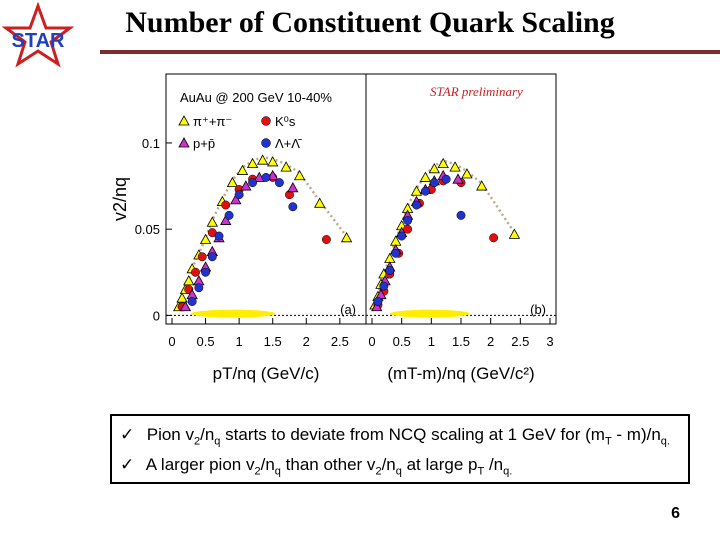  I want to click on x-axis-label: pT/nq (GeV/c), so click(266, 373).